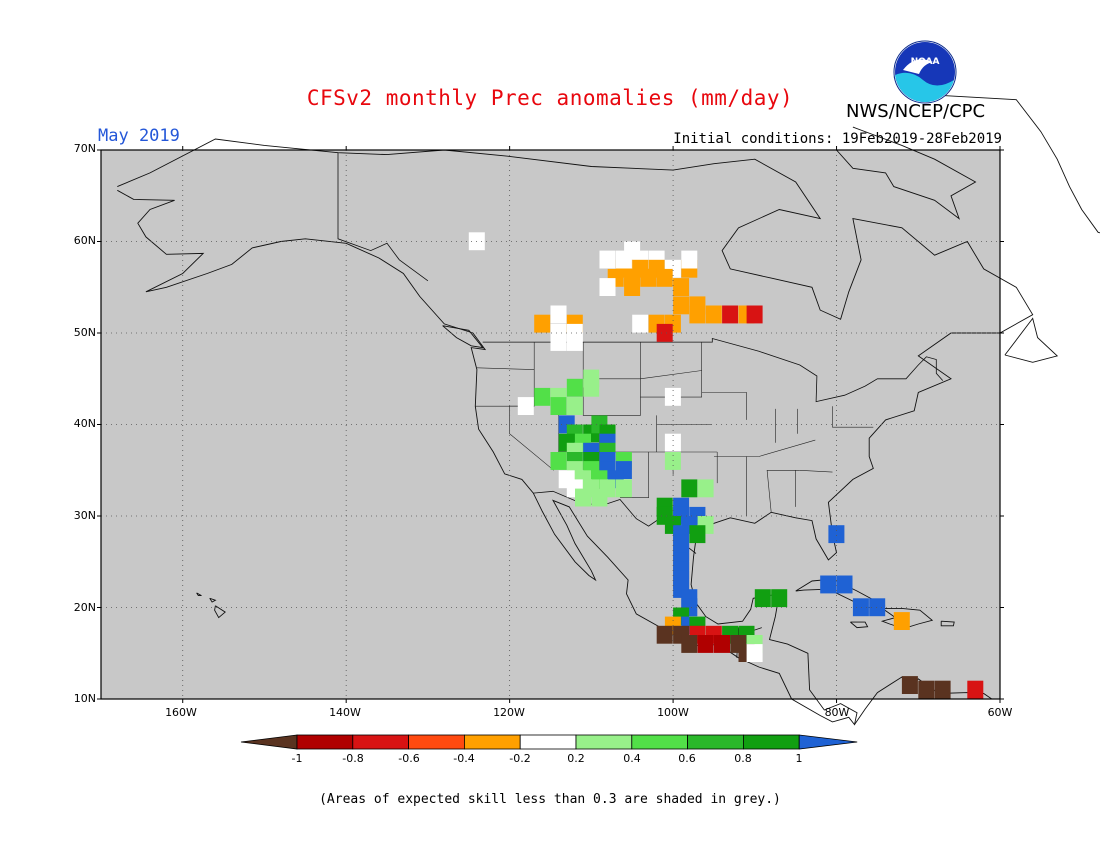 This screenshot has width=1100, height=850. What do you see at coordinates (687, 758) in the screenshot?
I see `colorbar-label: 0.6` at bounding box center [687, 758].